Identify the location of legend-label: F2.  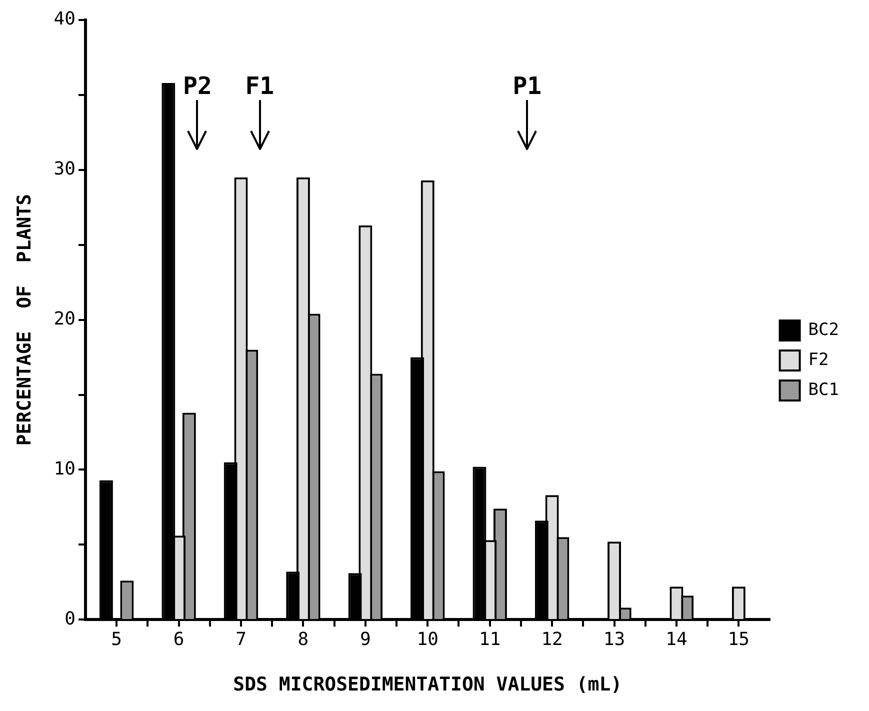
(818, 360).